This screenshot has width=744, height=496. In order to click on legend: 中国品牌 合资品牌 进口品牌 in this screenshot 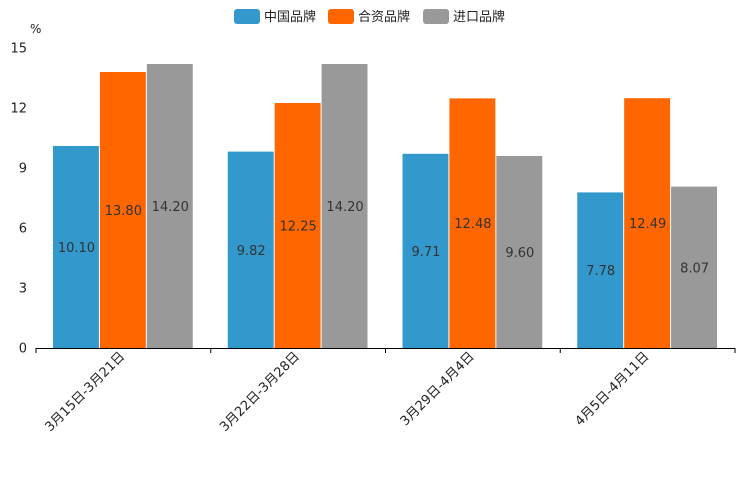, I will do `click(369, 17)`.